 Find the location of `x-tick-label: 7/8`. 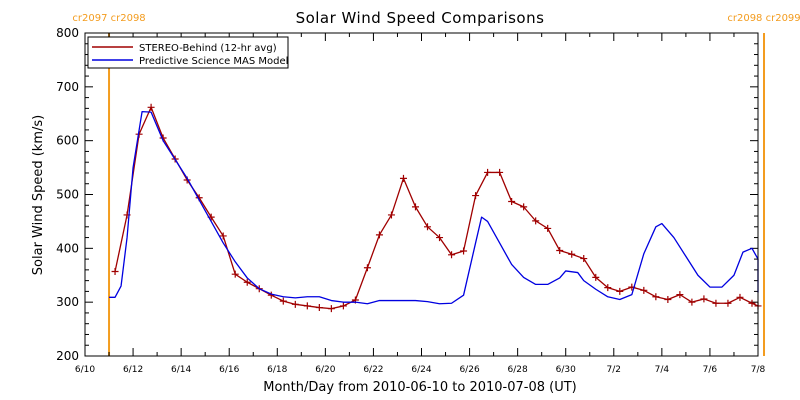

x-tick-label: 7/8 is located at coordinates (758, 370).